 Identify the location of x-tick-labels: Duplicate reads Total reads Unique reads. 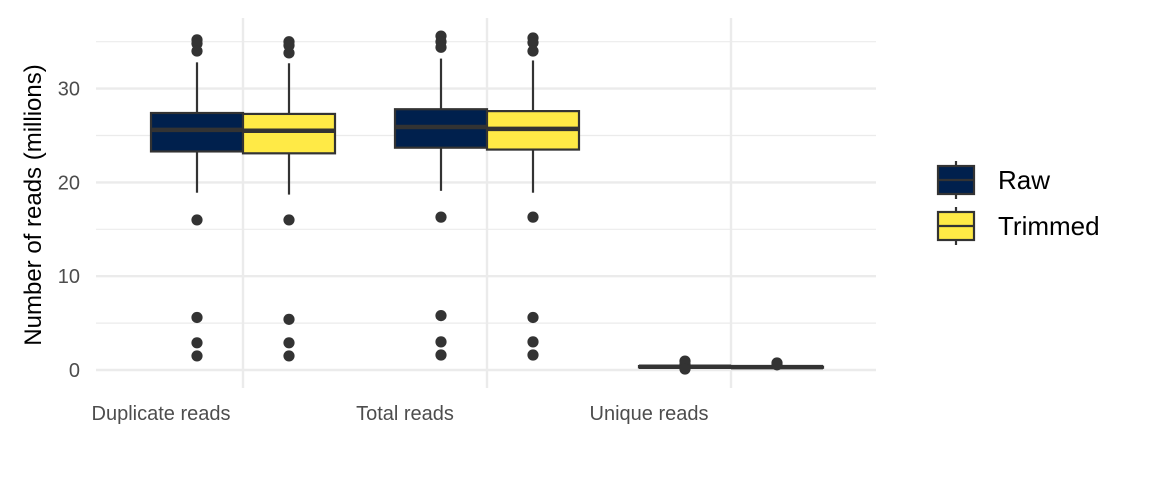
(400, 414).